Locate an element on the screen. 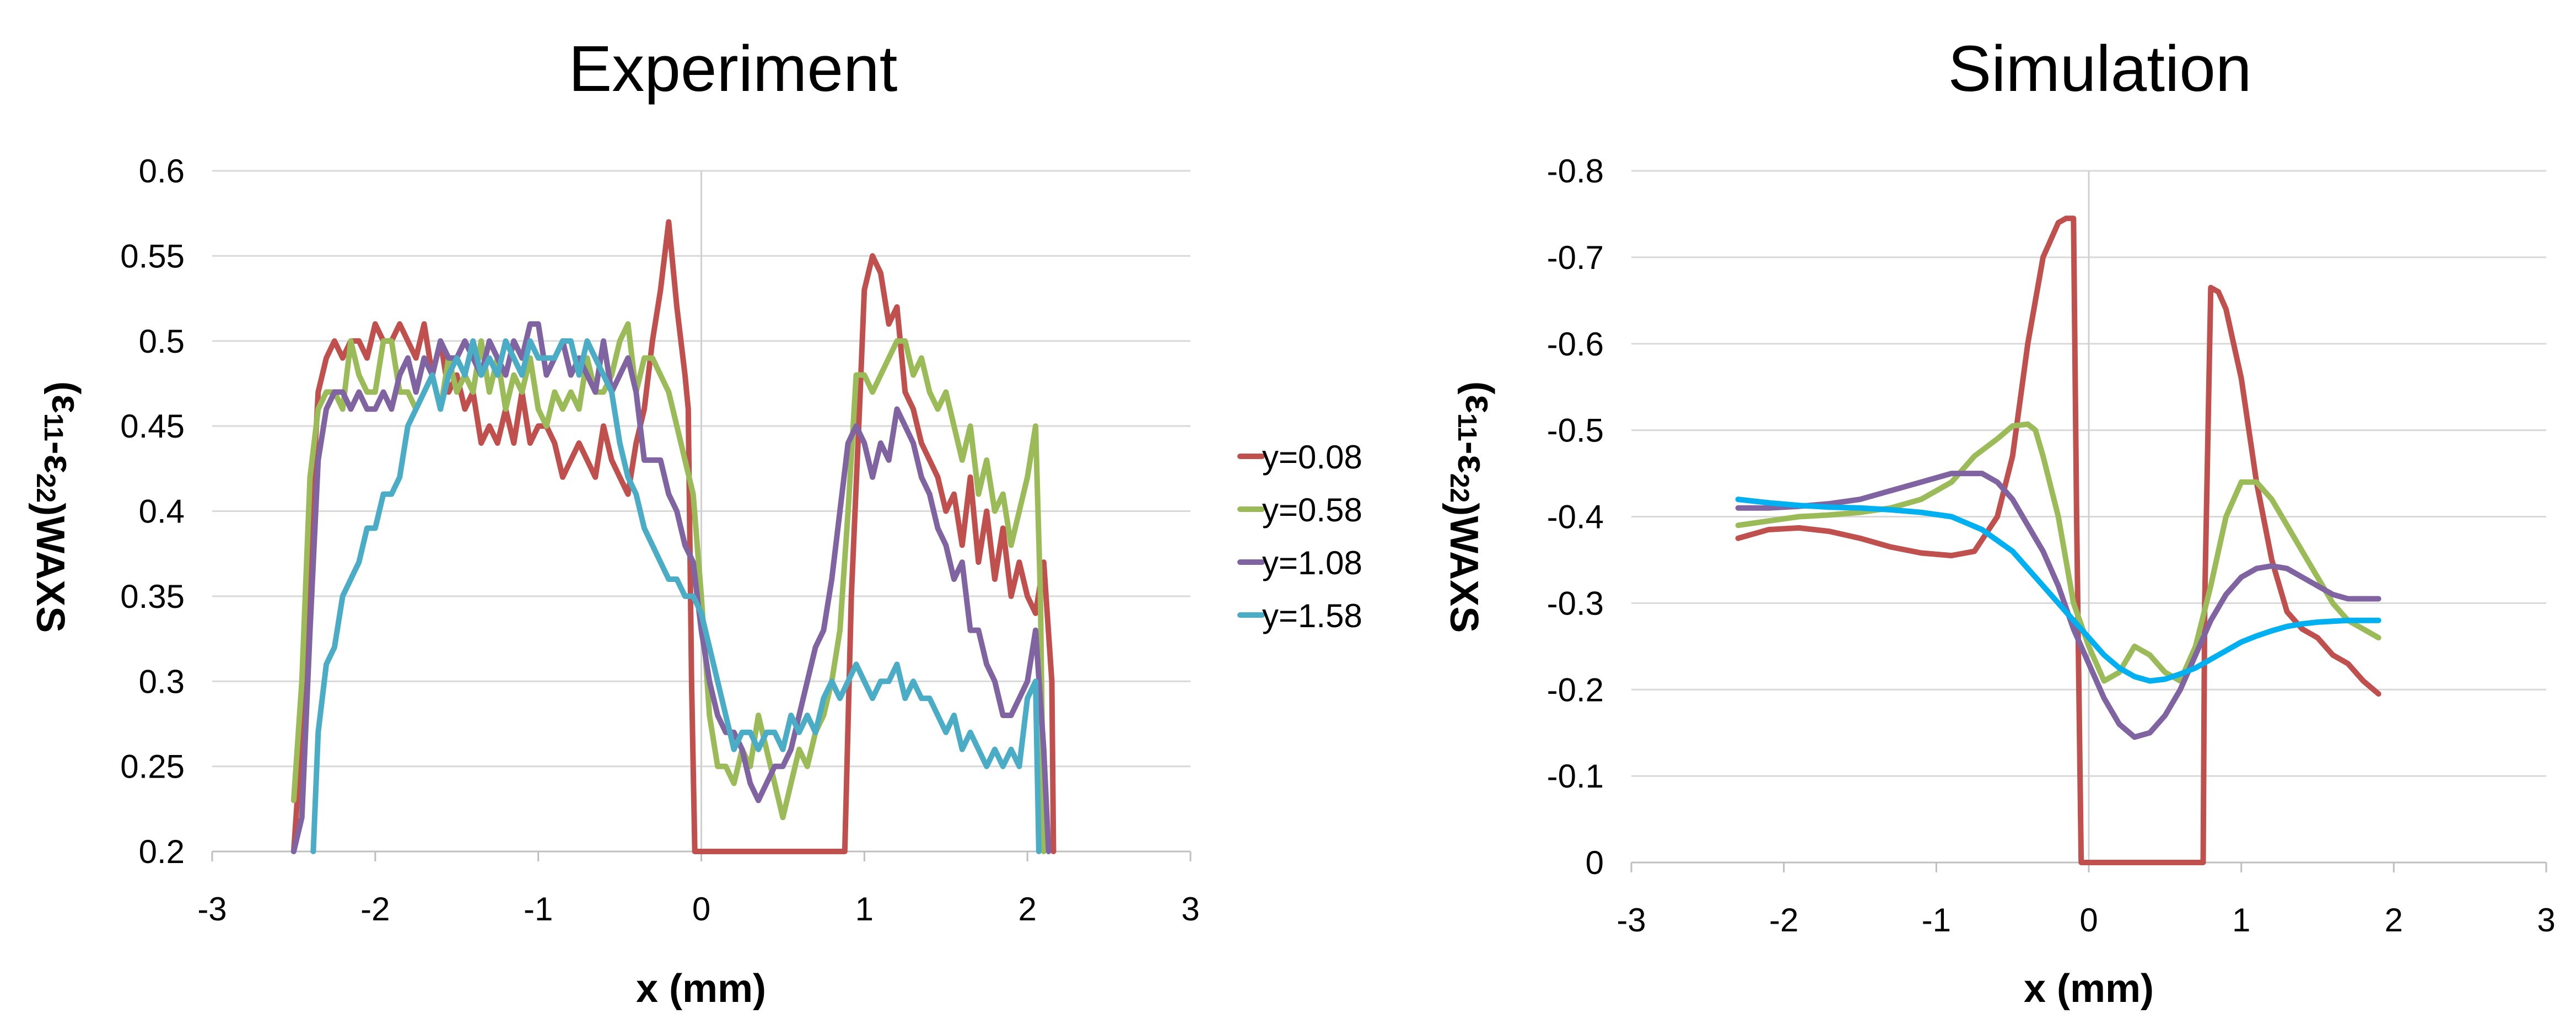 The image size is (2576, 1019). series-line-y=1.08 is located at coordinates (2058, 606).